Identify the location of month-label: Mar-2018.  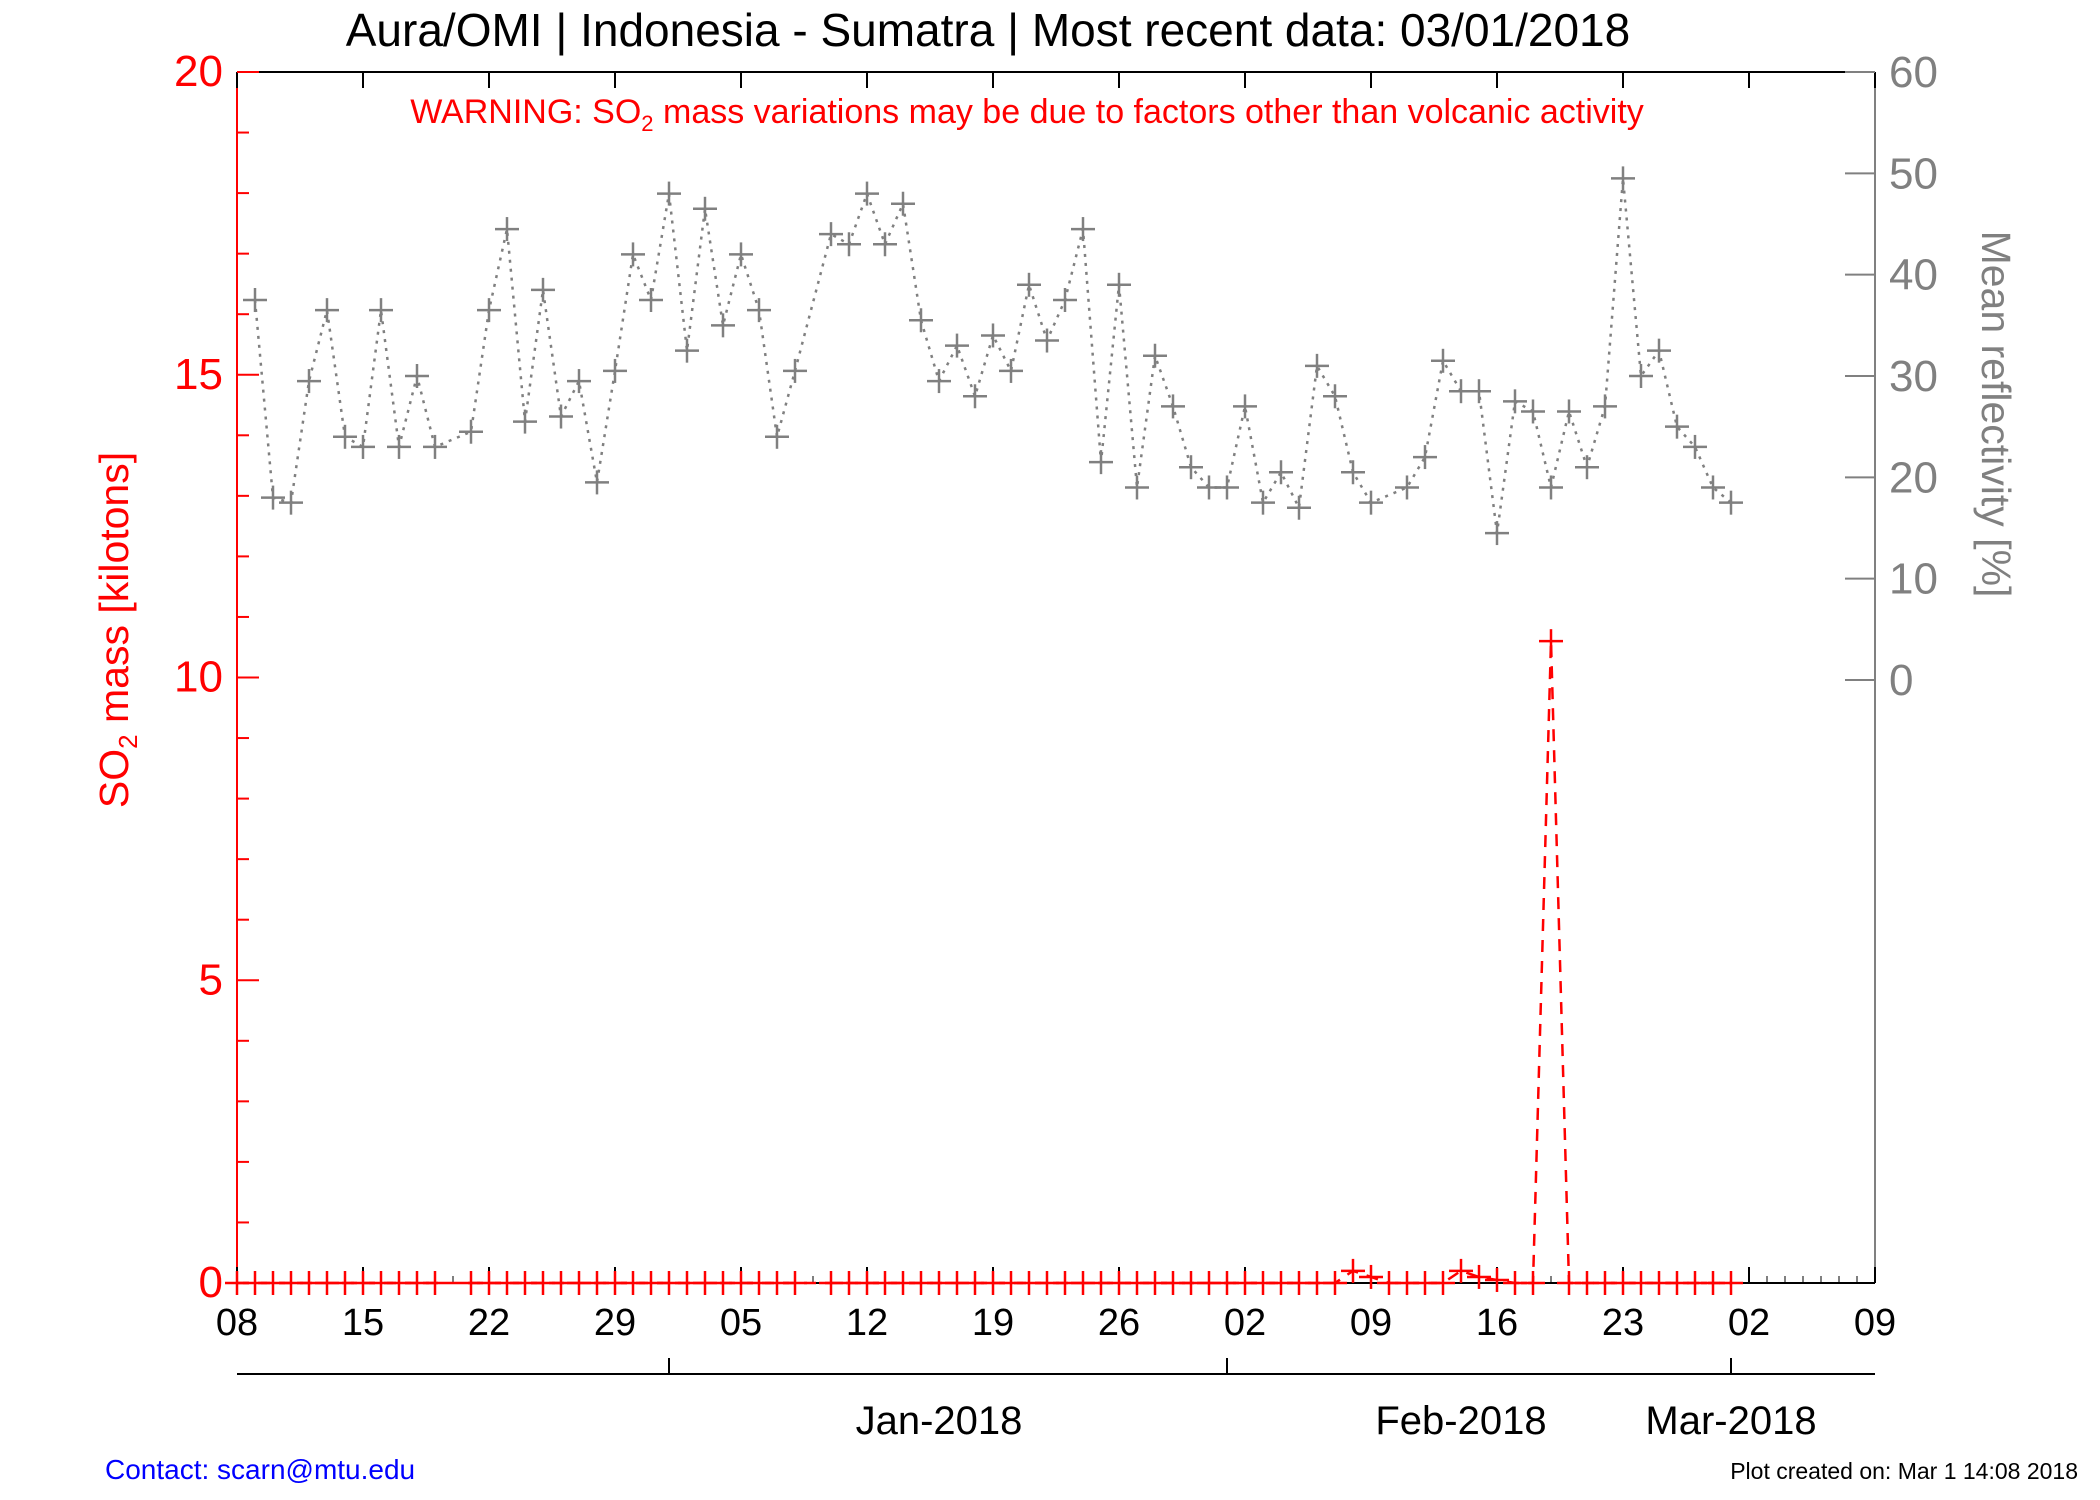
(1730, 1421).